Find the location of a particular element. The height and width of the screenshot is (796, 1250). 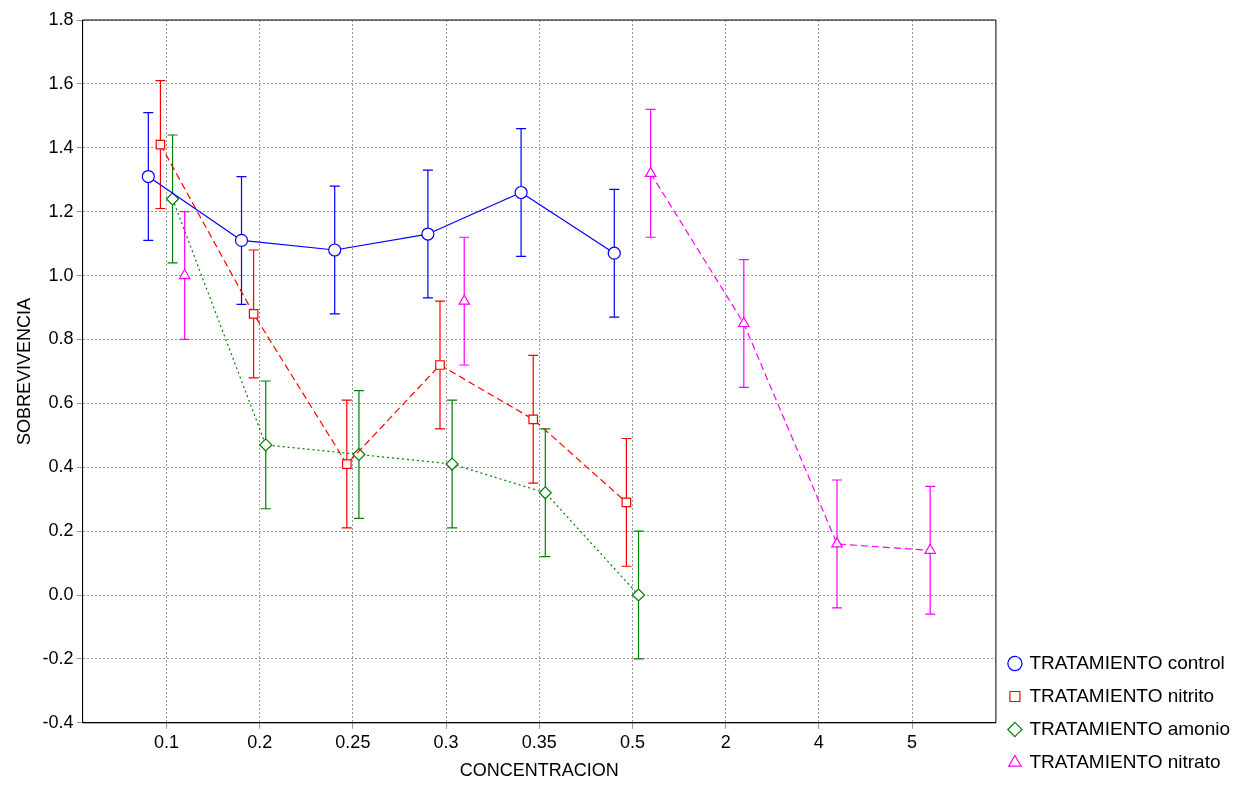

y-tick-label: -0.4 is located at coordinates (58, 721).